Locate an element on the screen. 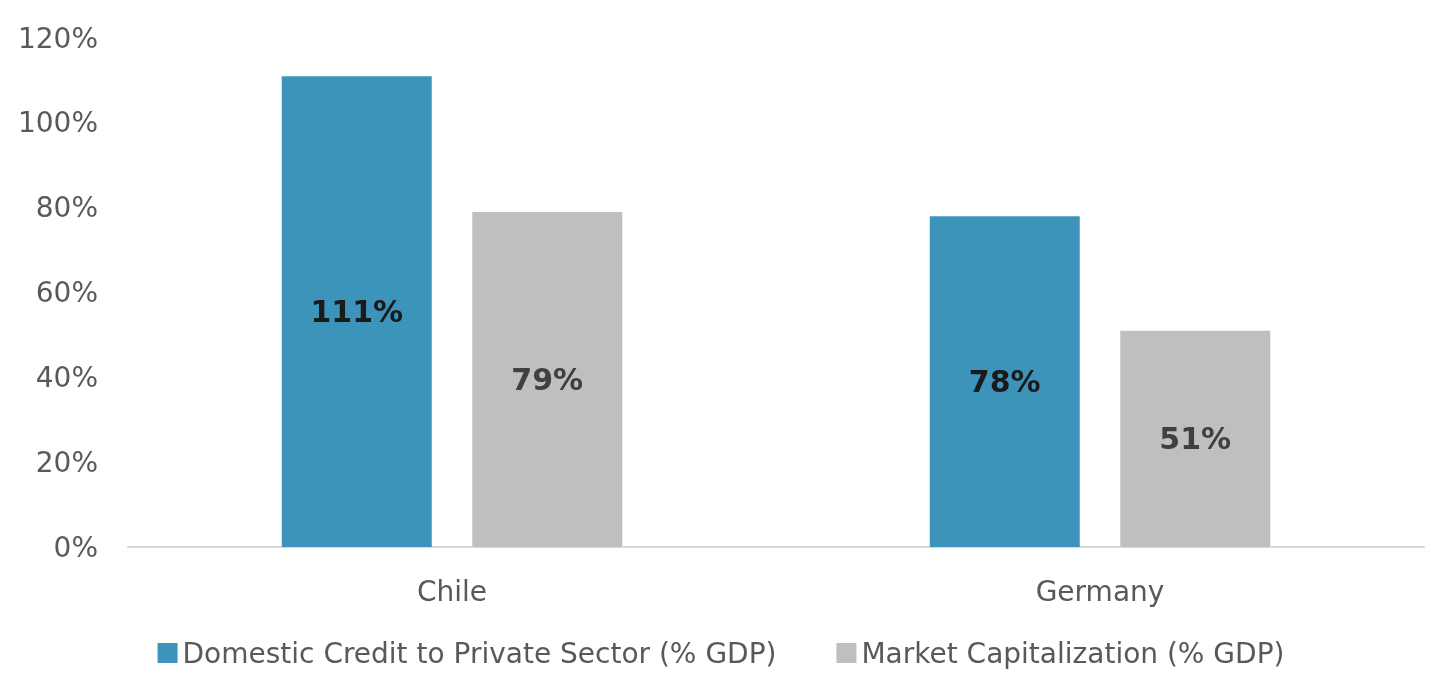 The height and width of the screenshot is (680, 1442). y-tick-label: 0% is located at coordinates (75, 547).